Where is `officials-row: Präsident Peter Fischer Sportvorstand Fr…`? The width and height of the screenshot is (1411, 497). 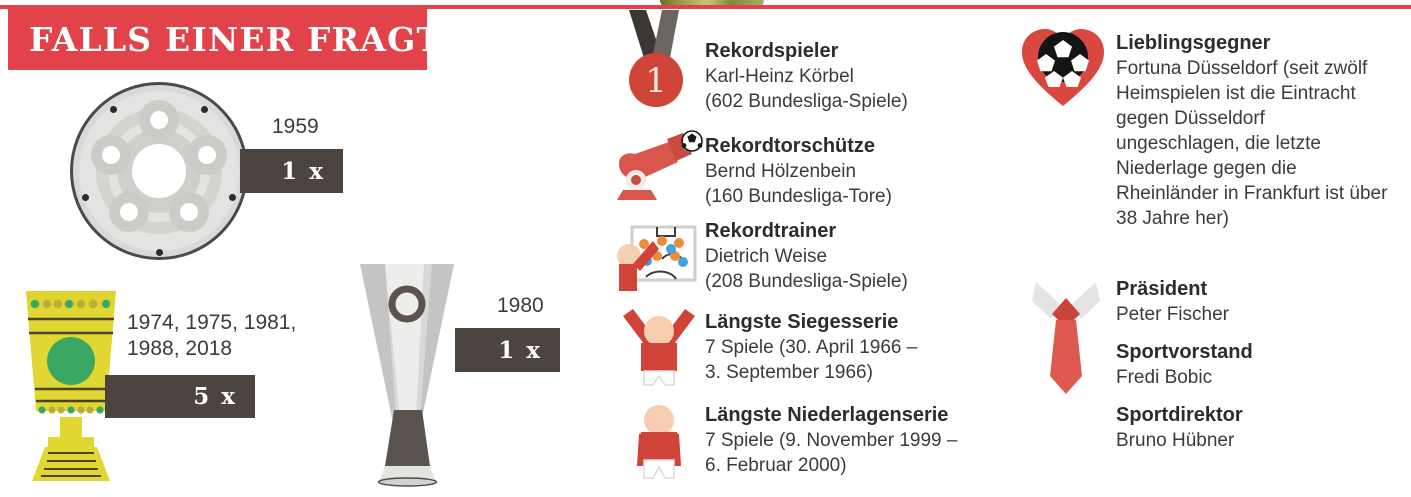 officials-row: Präsident Peter Fischer Sportvorstand Fr… is located at coordinates (1135, 362).